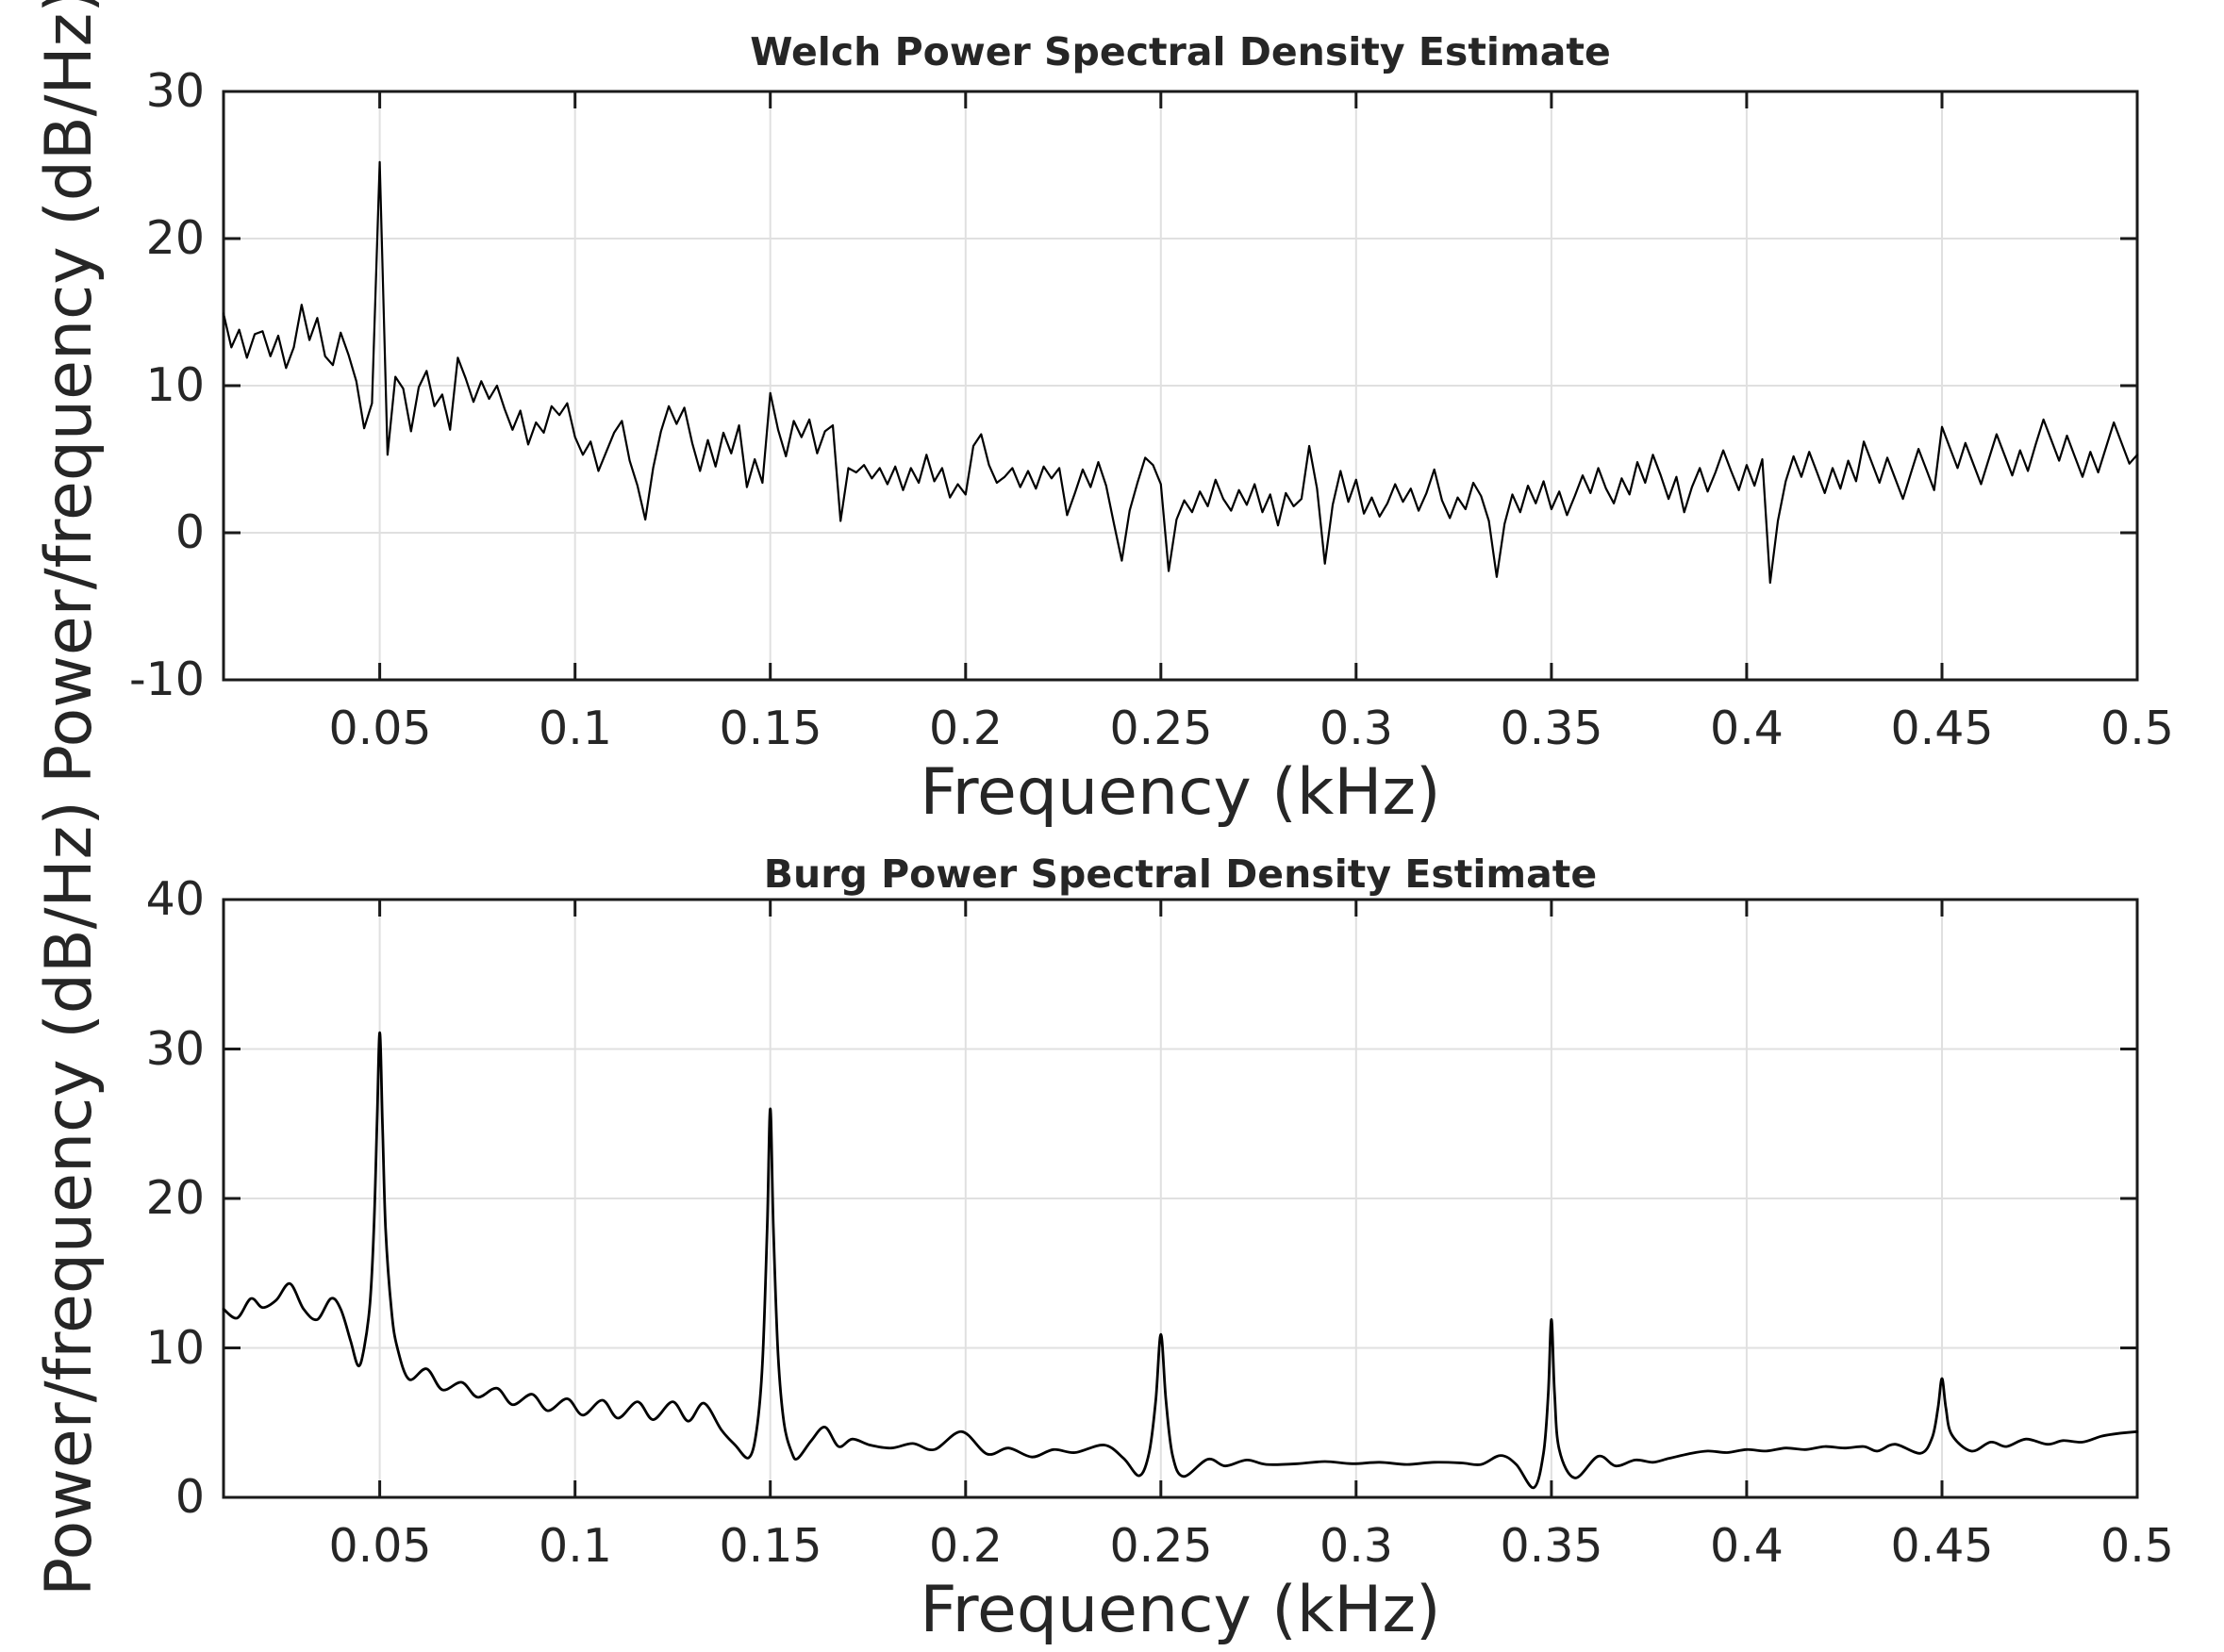 This screenshot has height=1652, width=2224. Describe the element at coordinates (966, 728) in the screenshot. I see `welch-x-tick-label: 0.2` at that location.